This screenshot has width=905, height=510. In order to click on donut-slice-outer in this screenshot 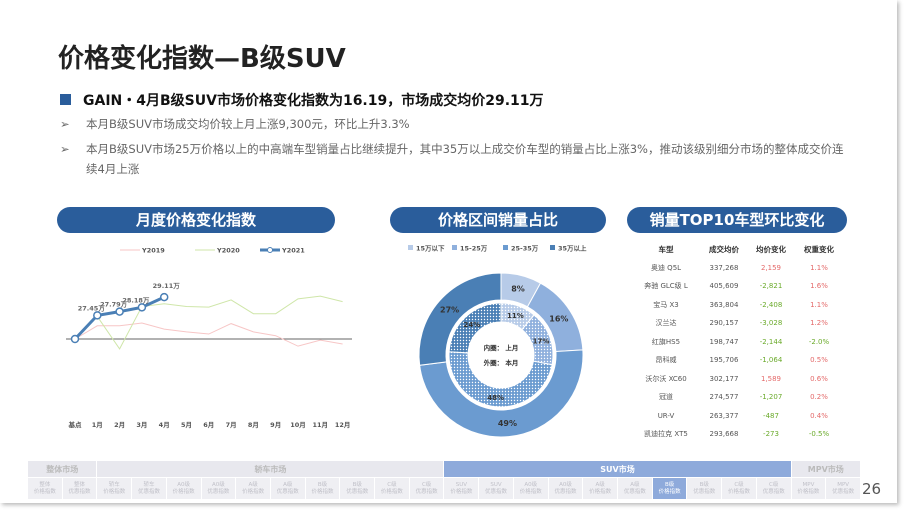, I will do `click(460, 319)`.